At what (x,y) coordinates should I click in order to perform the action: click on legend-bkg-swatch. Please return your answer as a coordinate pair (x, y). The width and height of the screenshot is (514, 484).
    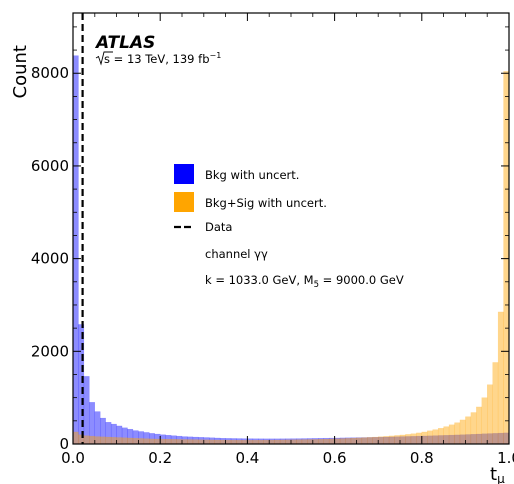
    Looking at the image, I should click on (184, 174).